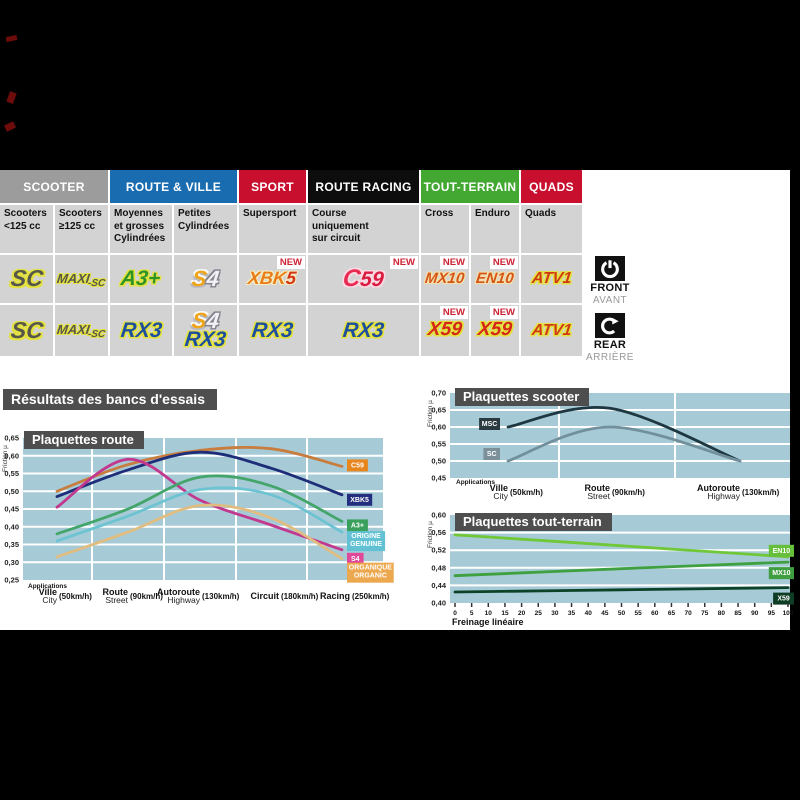  I want to click on legend-label: XBK5, so click(359, 500).